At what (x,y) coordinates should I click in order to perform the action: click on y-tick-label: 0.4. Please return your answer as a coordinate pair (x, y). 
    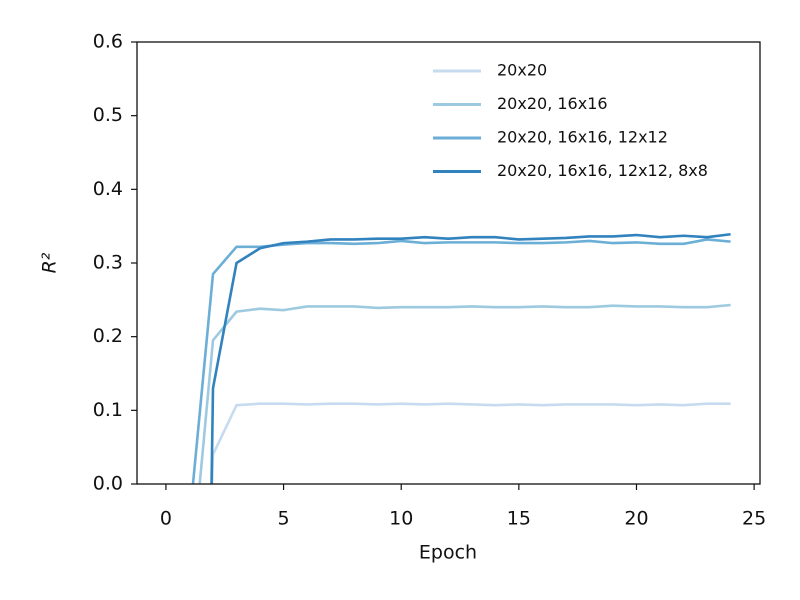
    Looking at the image, I should click on (108, 189).